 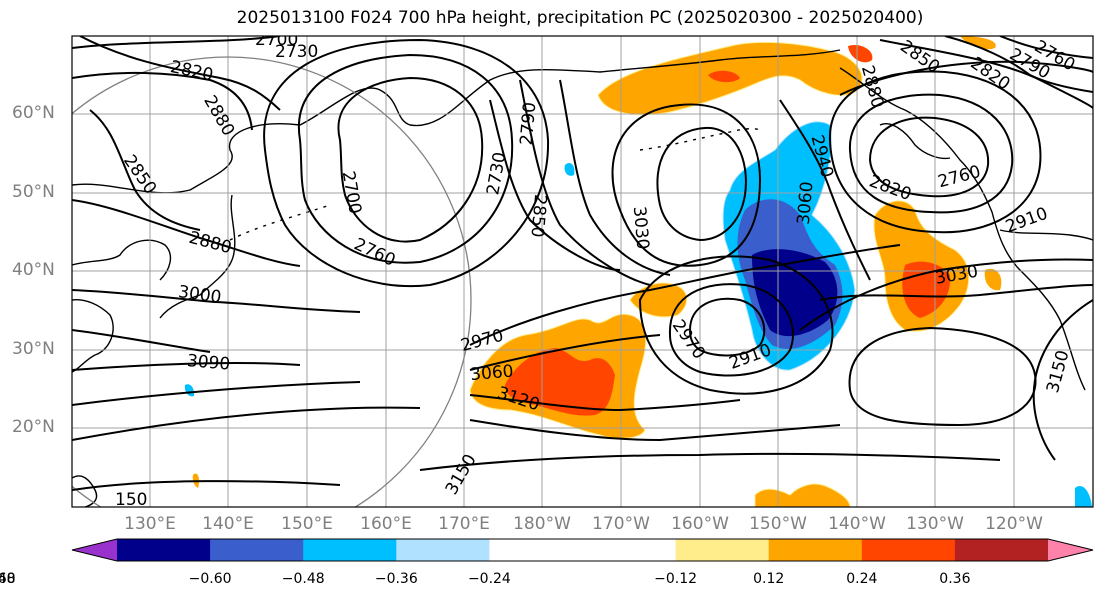 I want to click on lat-label: 30°N, so click(x=33, y=349).